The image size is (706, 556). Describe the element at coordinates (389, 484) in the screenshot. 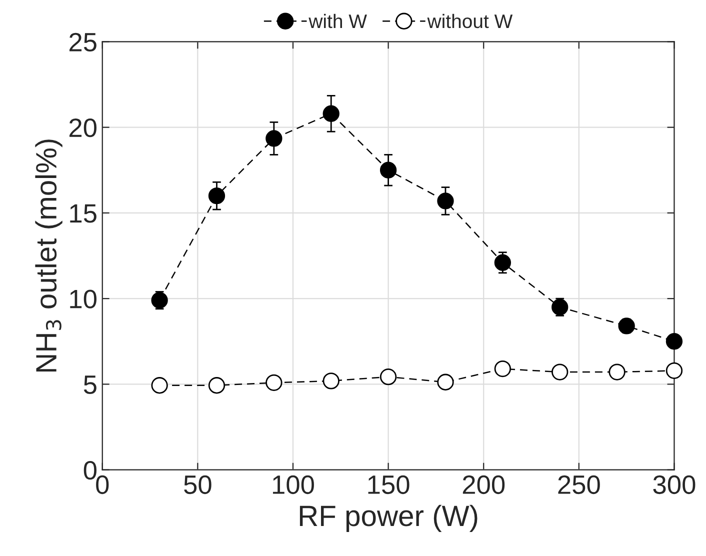

I see `x-tick-label: 150` at that location.